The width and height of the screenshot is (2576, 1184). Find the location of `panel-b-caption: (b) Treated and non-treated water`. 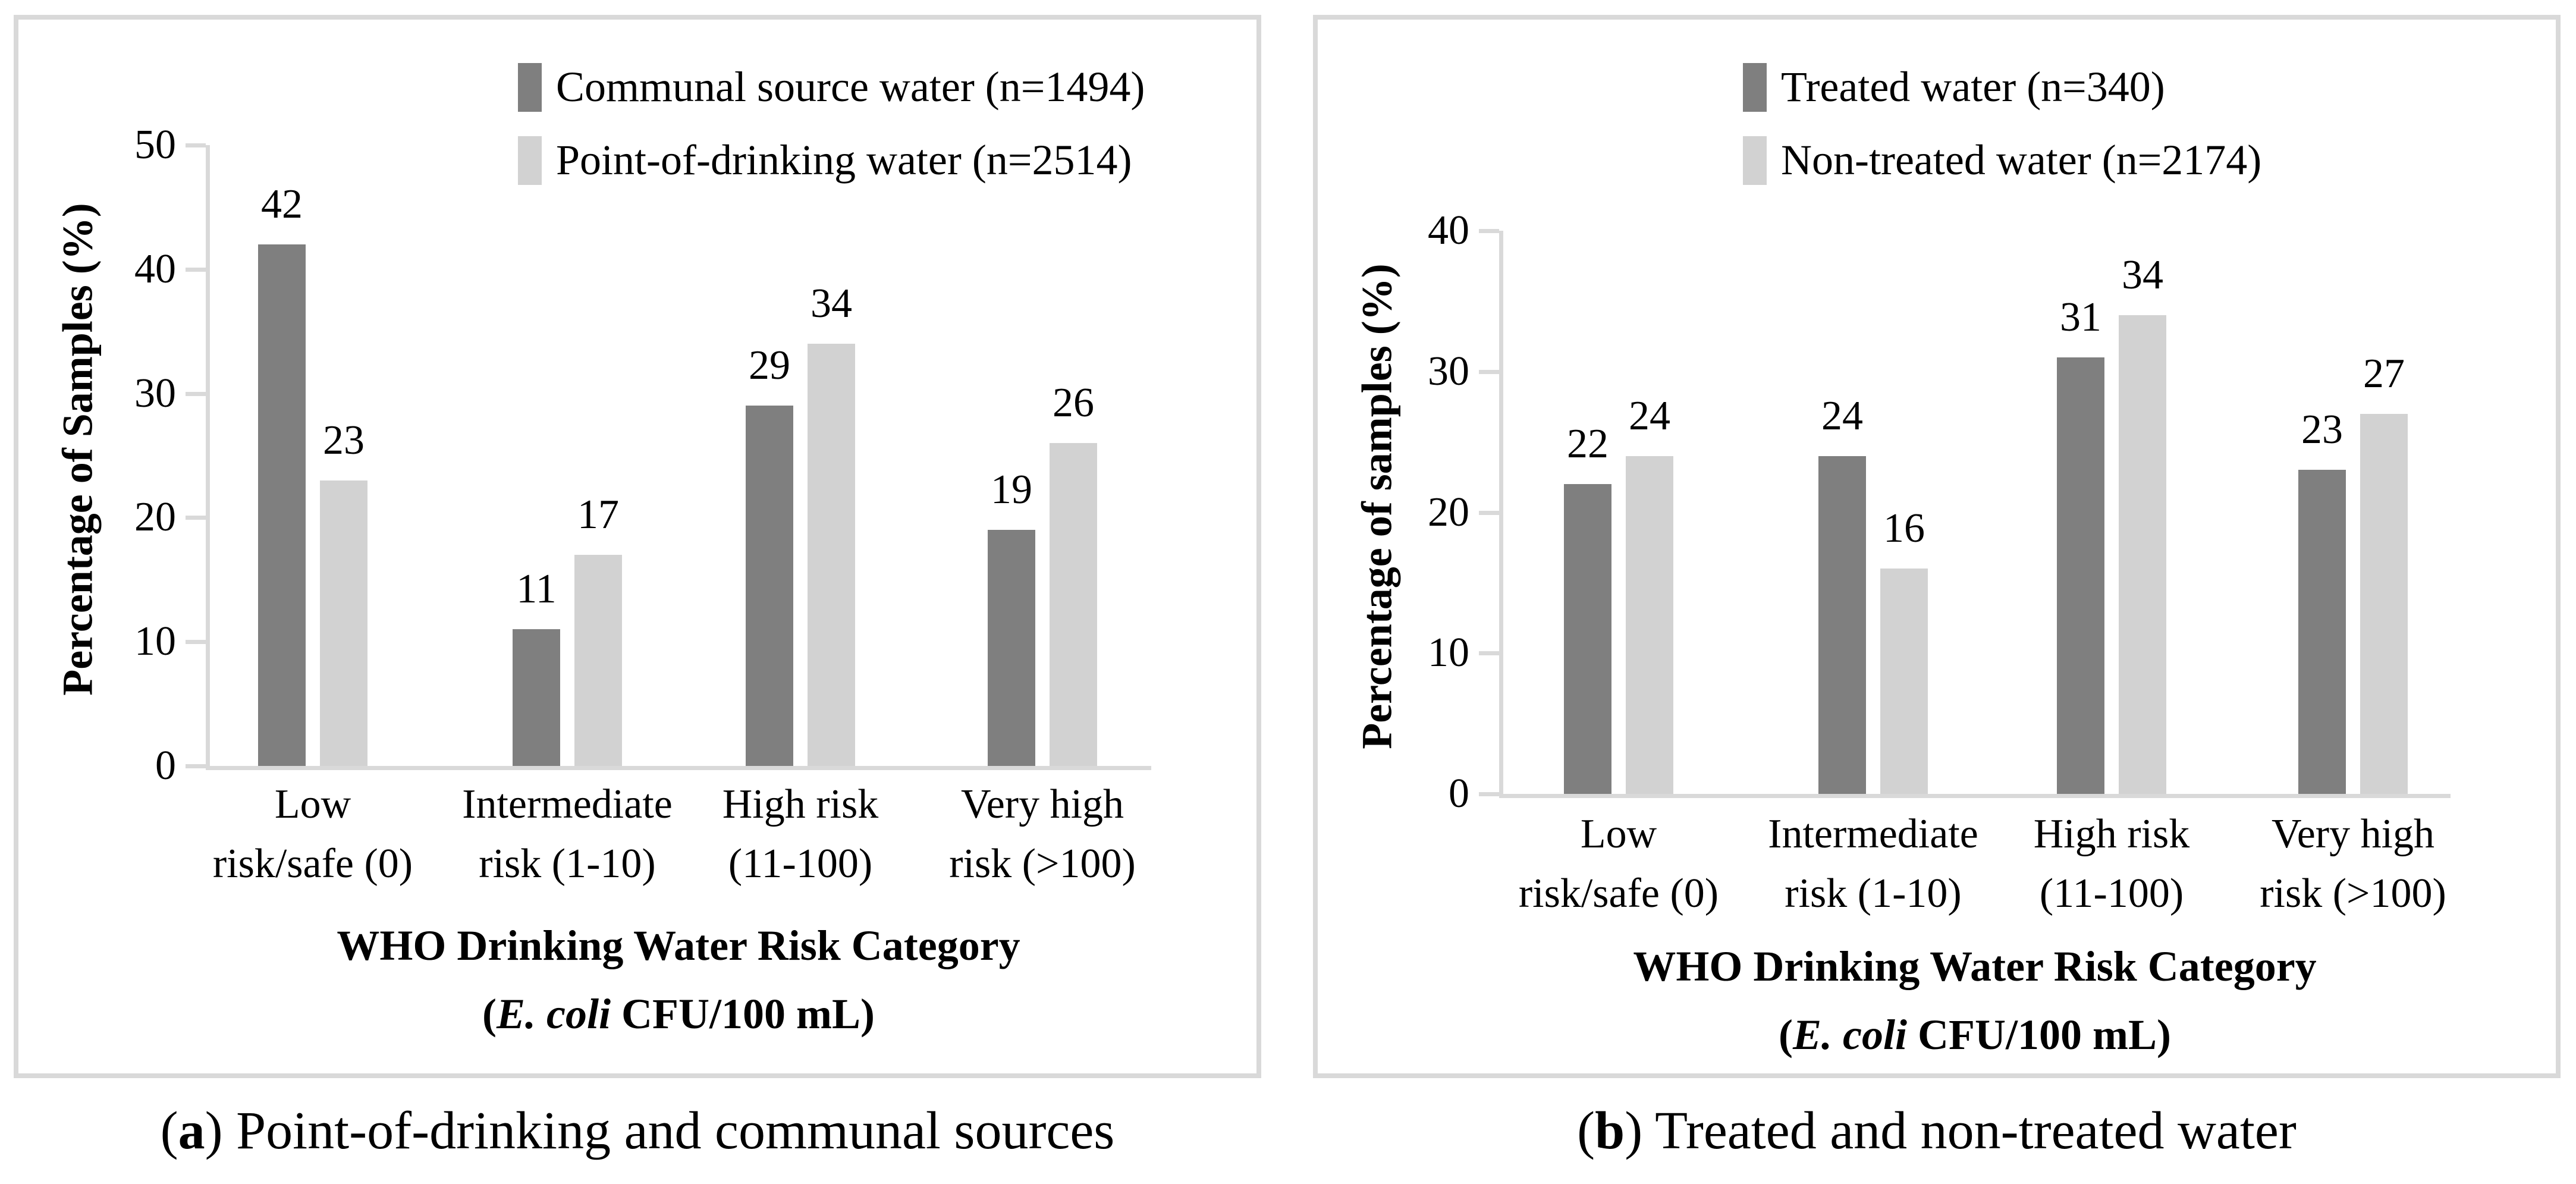

panel-b-caption: (b) Treated and non-treated water is located at coordinates (1937, 1131).